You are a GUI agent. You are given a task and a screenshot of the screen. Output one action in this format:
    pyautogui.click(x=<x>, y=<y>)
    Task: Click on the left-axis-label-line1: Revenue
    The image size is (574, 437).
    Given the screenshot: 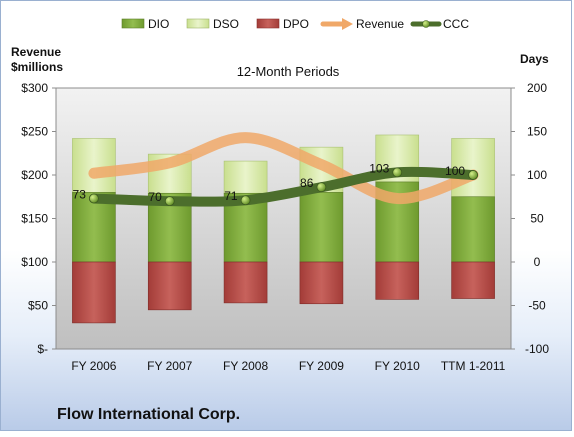 What is the action you would take?
    pyautogui.click(x=36, y=52)
    